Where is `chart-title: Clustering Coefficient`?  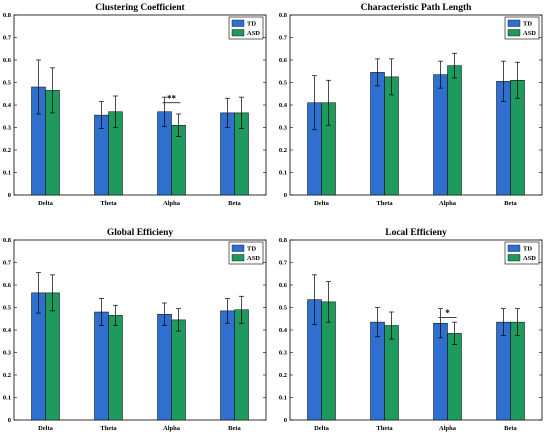 chart-title: Clustering Coefficient is located at coordinates (140, 8).